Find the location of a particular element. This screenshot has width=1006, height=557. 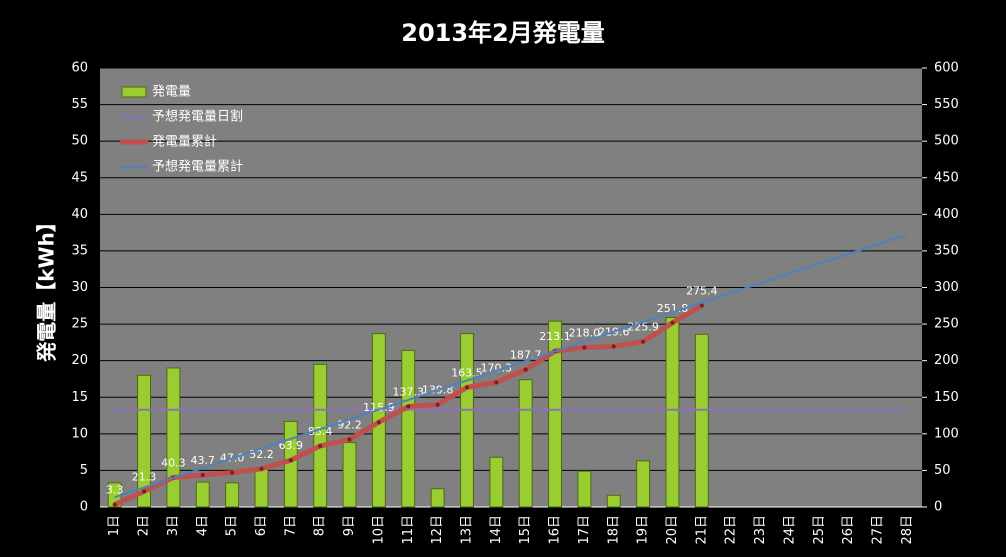

x-tick-label: 1日 is located at coordinates (114, 525).